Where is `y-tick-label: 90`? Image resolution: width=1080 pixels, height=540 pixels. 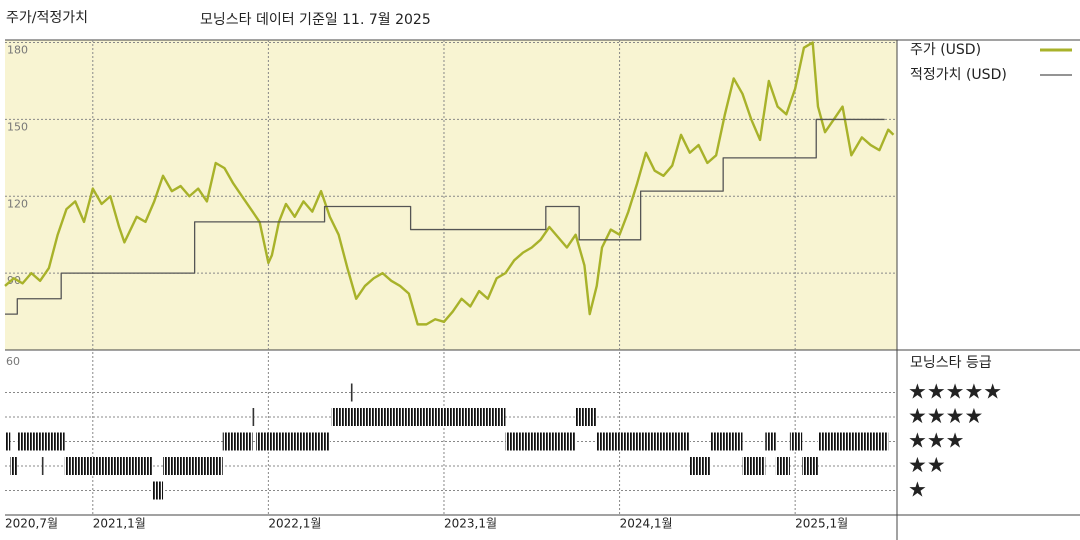
y-tick-label: 90 is located at coordinates (14, 280).